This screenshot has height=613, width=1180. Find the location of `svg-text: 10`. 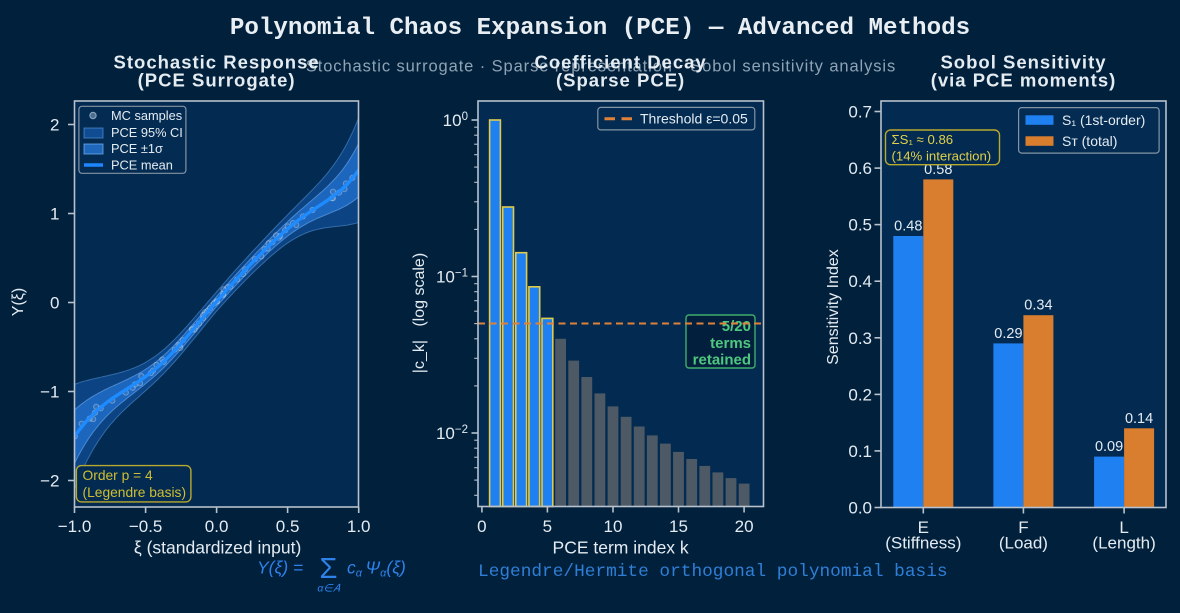

svg-text: 10 is located at coordinates (613, 526).